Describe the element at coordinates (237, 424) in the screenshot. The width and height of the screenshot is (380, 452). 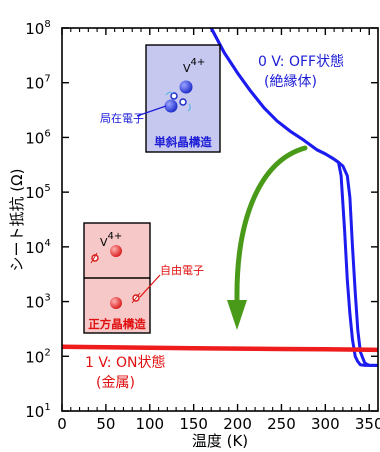
I see `x-tick-label: 200` at that location.